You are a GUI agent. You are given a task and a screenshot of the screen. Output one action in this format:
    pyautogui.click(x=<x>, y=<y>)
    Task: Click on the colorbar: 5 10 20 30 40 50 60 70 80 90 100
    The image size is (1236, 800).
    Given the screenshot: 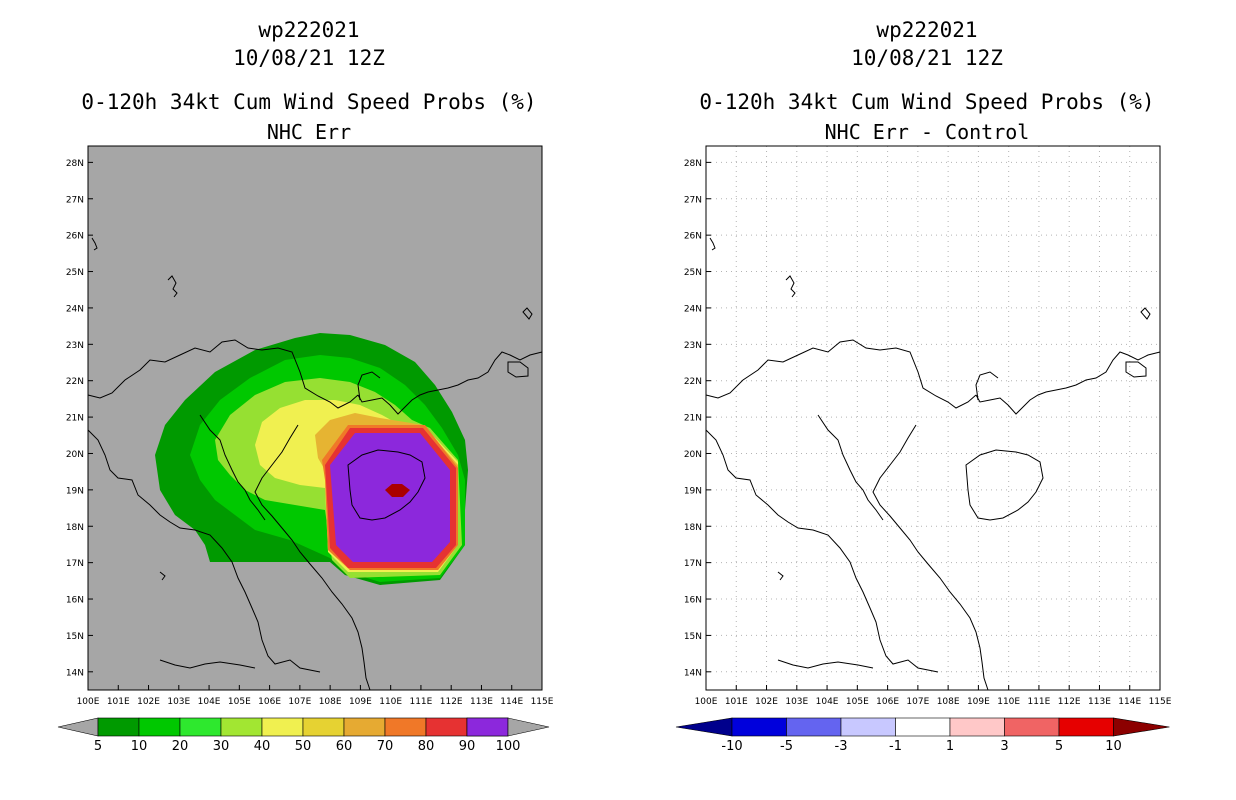 What is the action you would take?
    pyautogui.click(x=303, y=735)
    